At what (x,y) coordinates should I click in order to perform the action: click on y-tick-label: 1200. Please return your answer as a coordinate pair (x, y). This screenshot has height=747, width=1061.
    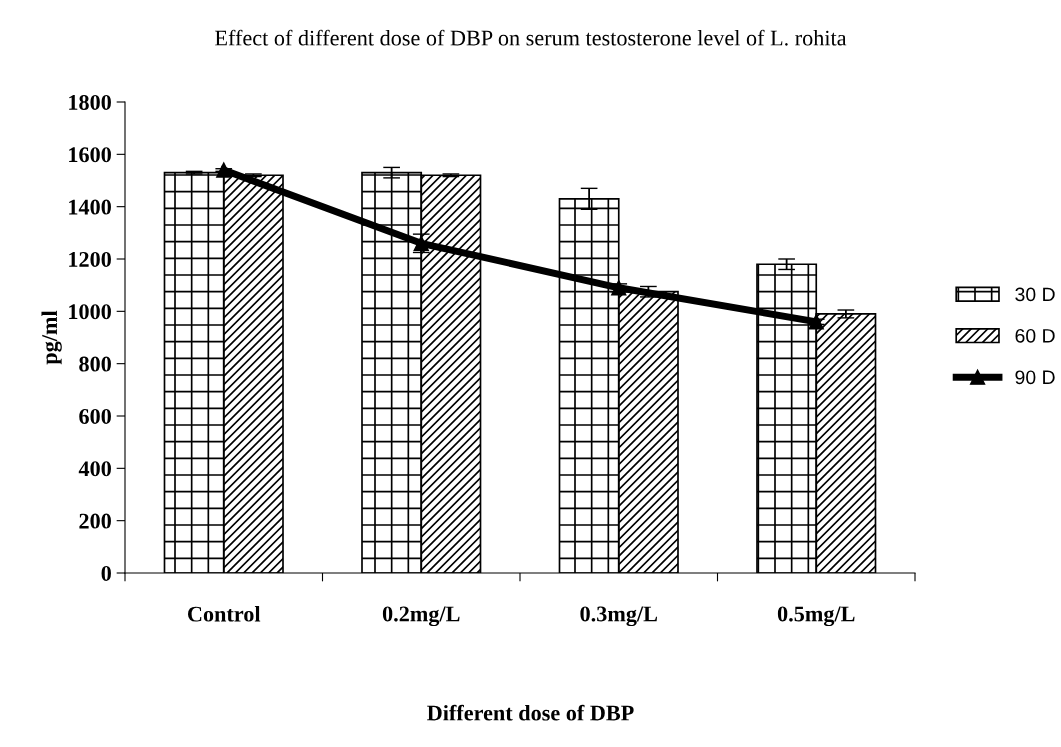
    Looking at the image, I should click on (90, 259).